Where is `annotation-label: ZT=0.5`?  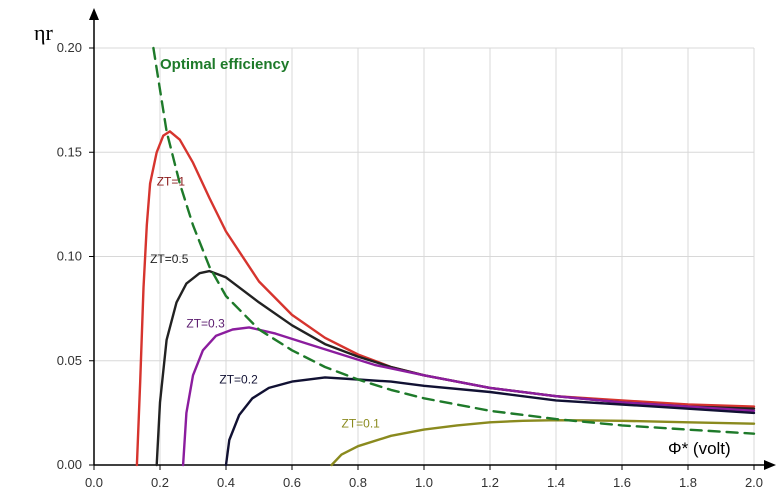 annotation-label: ZT=0.5 is located at coordinates (169, 259).